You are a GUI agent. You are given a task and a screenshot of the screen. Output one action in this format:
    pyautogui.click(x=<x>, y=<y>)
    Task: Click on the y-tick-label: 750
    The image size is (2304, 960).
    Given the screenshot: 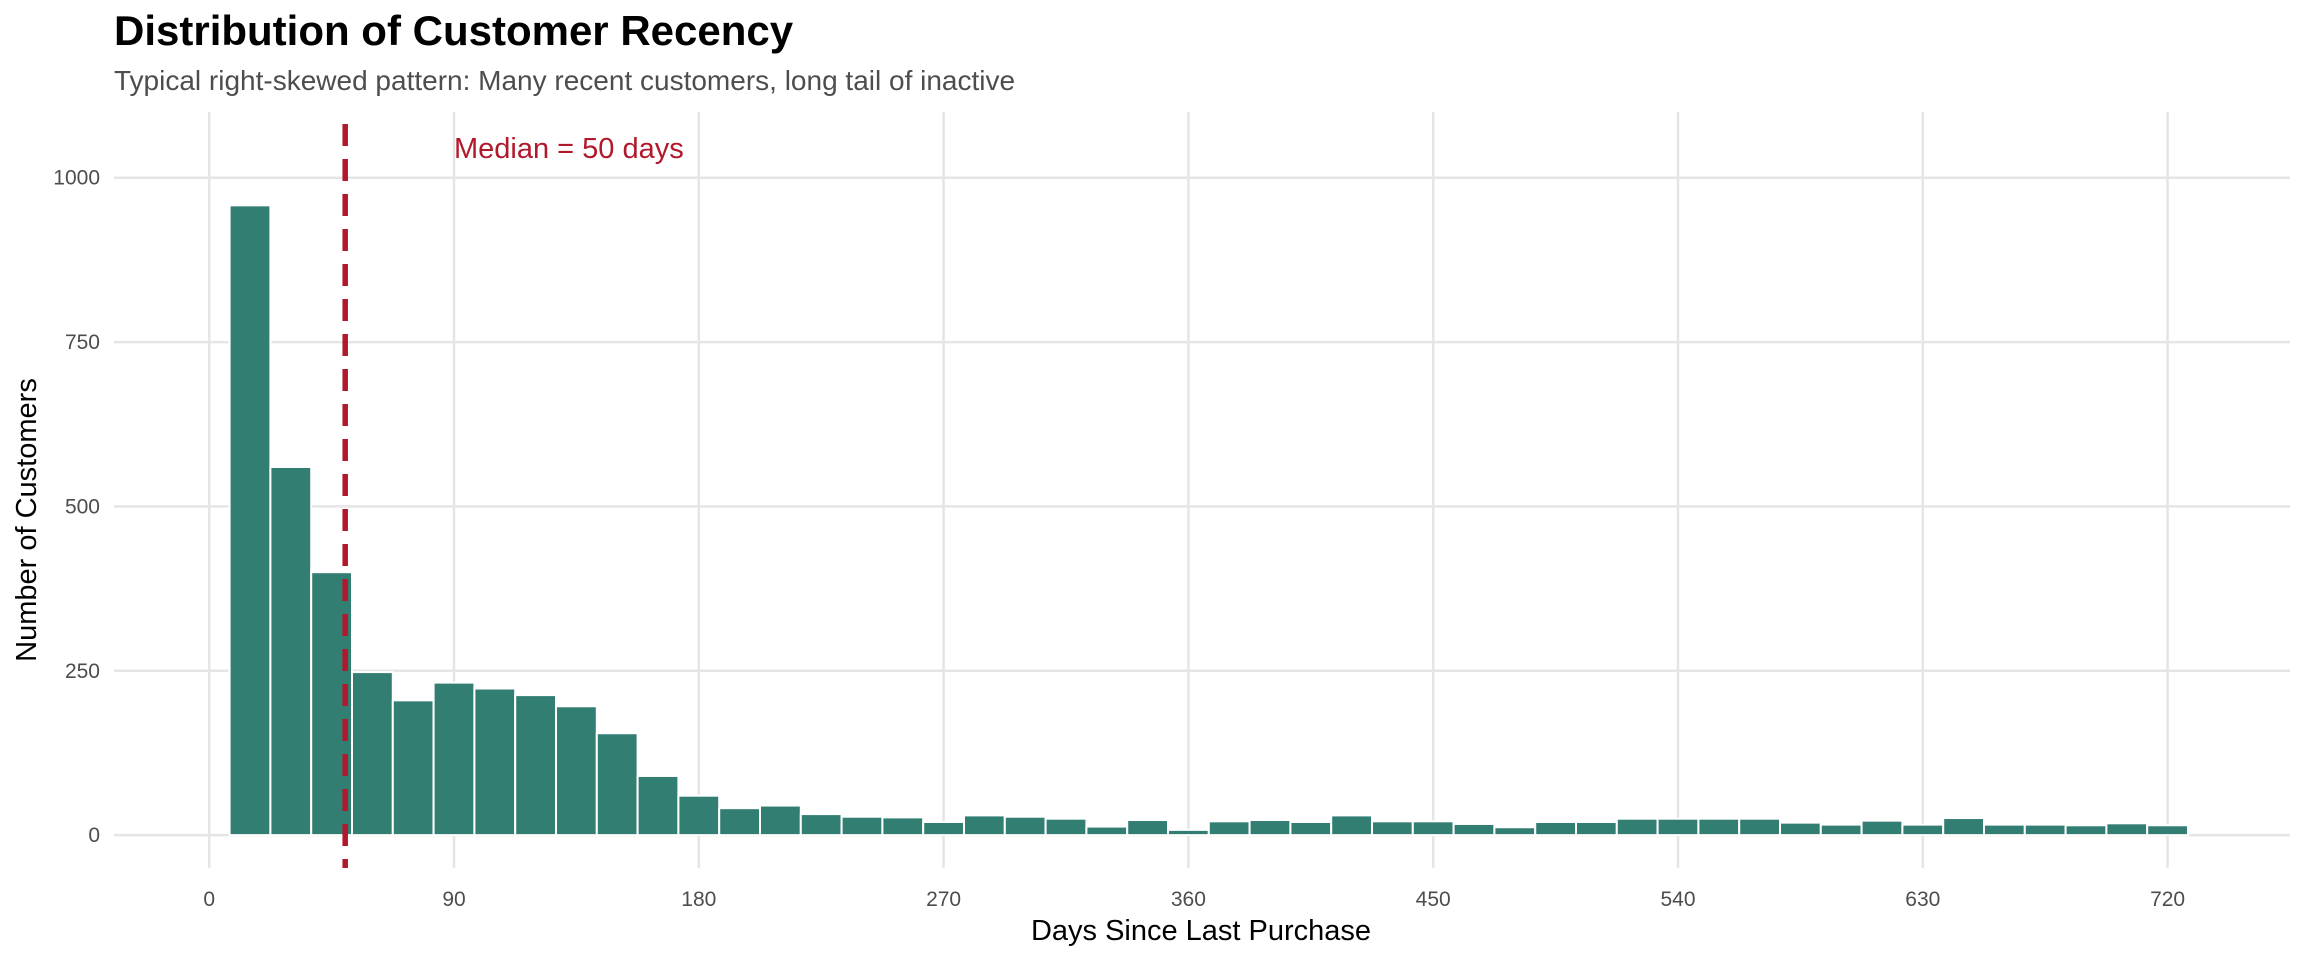 What is the action you would take?
    pyautogui.click(x=82, y=342)
    